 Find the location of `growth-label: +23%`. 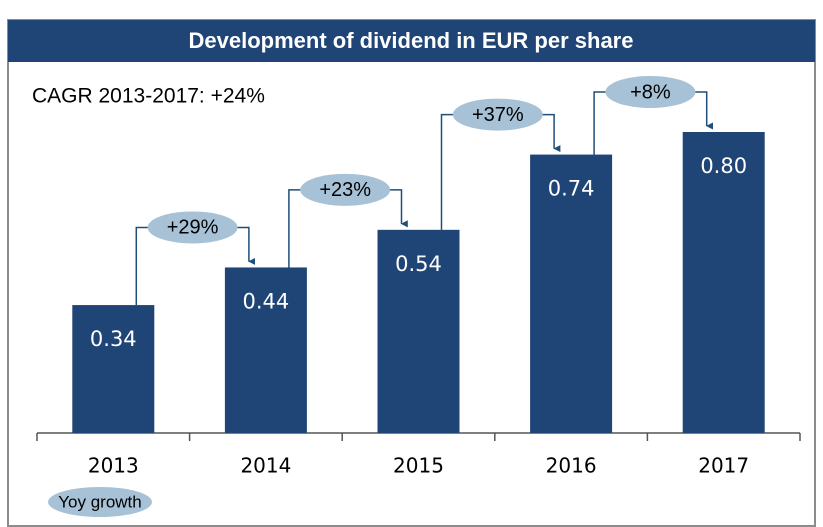

growth-label: +23% is located at coordinates (345, 190).